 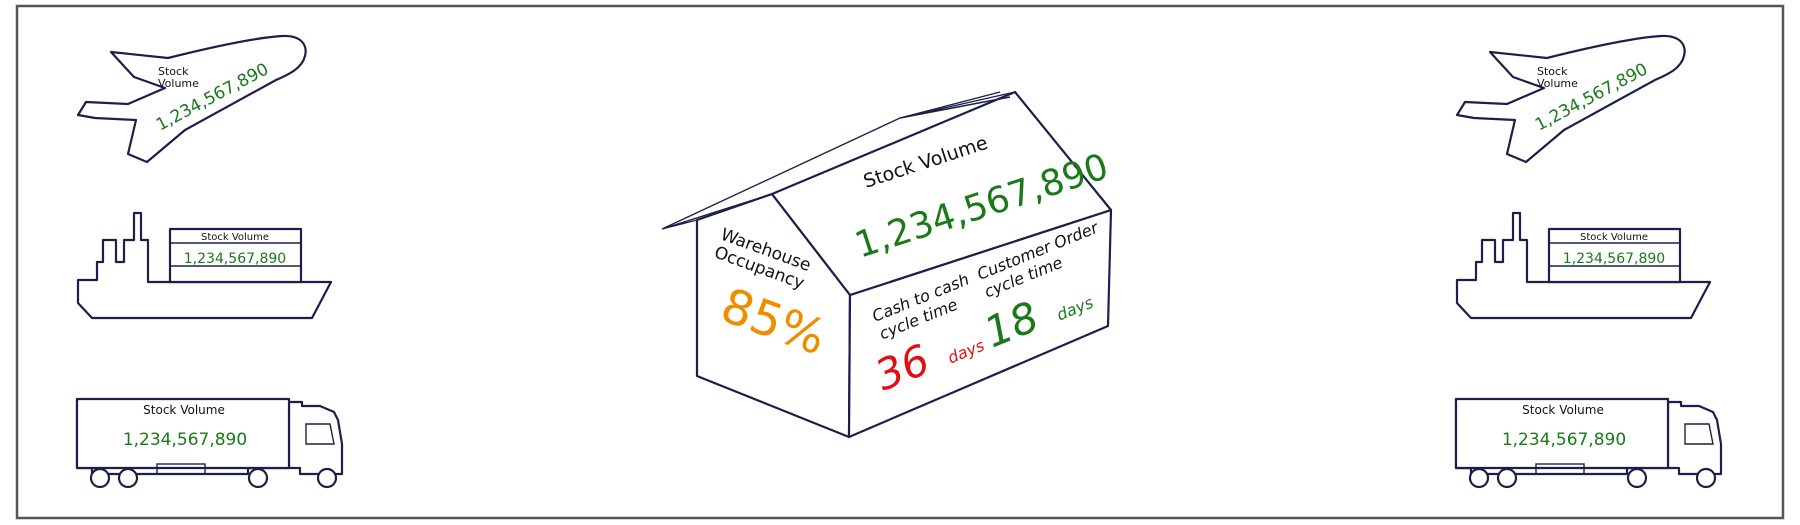 I want to click on left-ship-value: 1,234,567,890, so click(x=235, y=259).